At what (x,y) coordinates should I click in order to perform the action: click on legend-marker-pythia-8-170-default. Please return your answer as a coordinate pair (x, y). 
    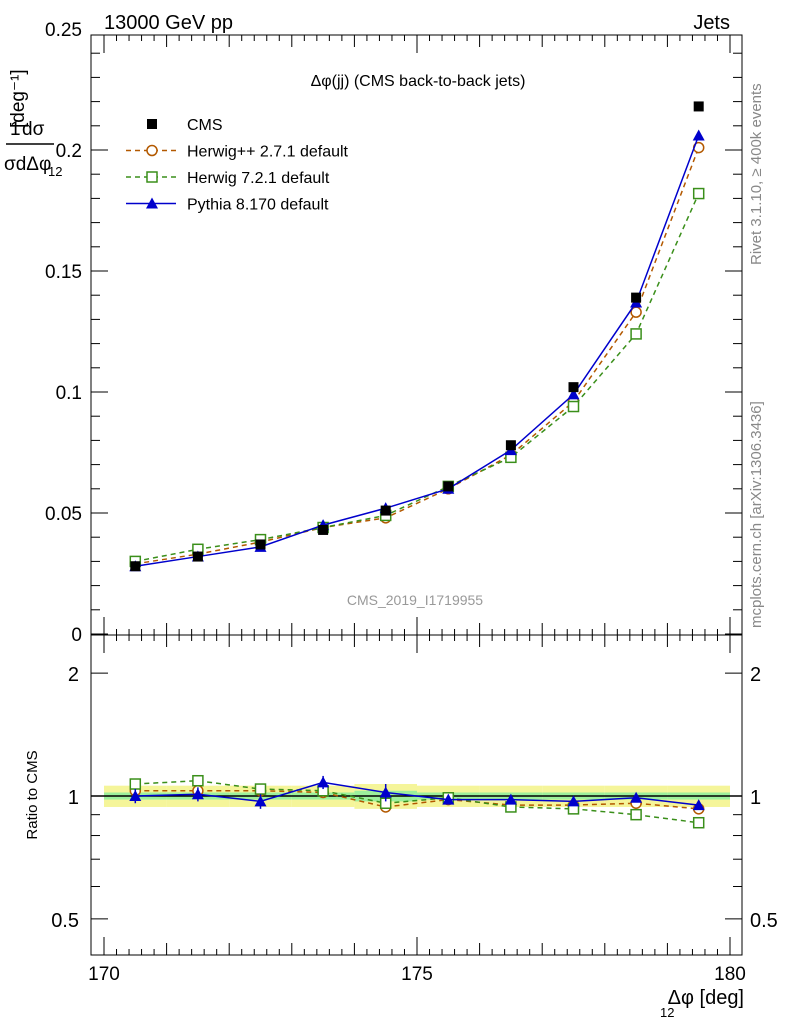
    Looking at the image, I should click on (152, 203).